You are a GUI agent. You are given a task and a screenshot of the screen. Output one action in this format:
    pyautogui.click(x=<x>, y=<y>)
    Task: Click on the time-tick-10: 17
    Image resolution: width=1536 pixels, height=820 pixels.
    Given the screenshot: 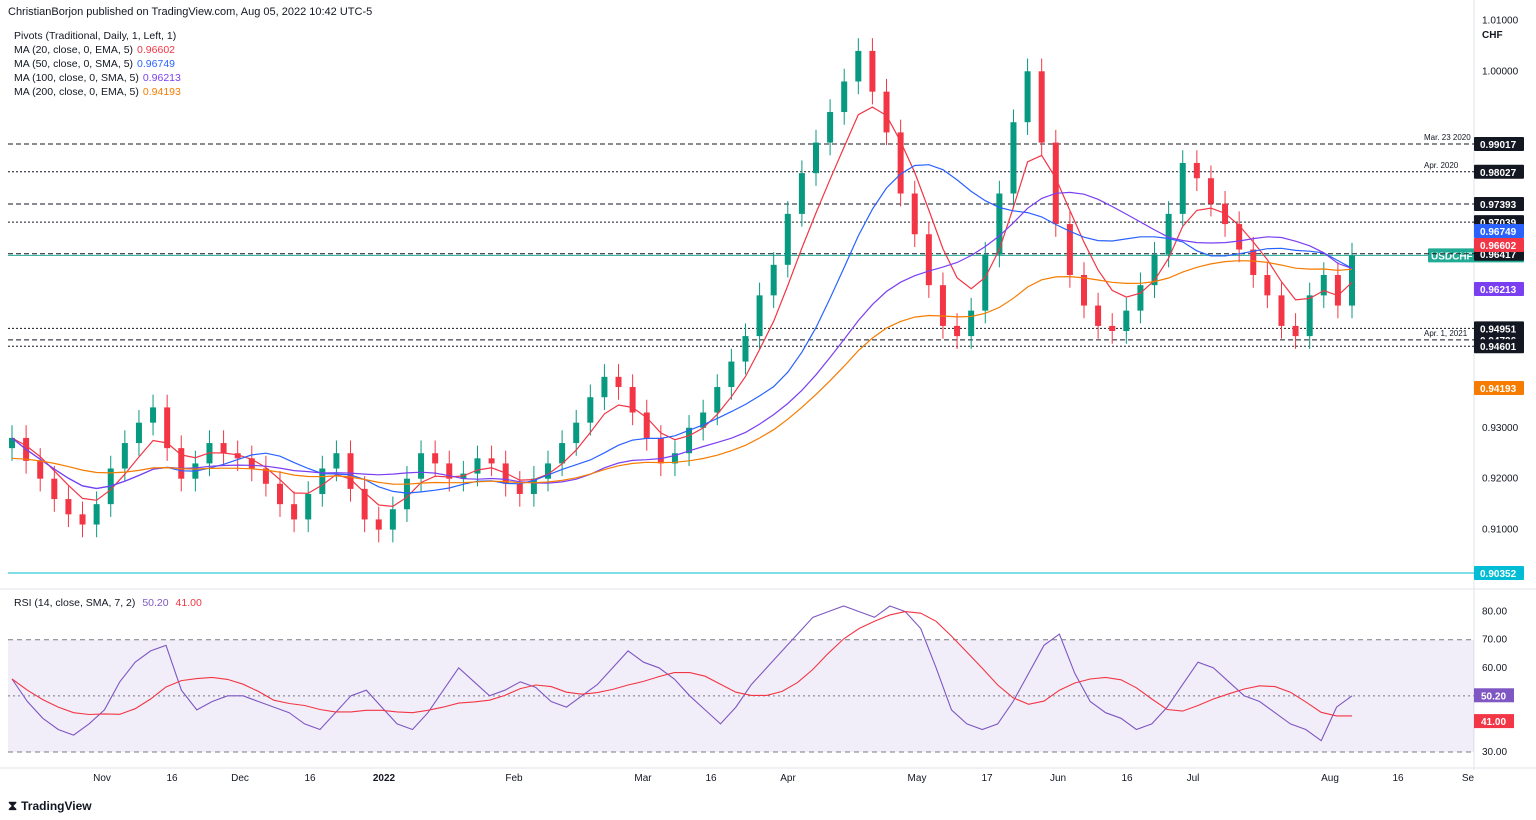 What is the action you would take?
    pyautogui.click(x=987, y=778)
    